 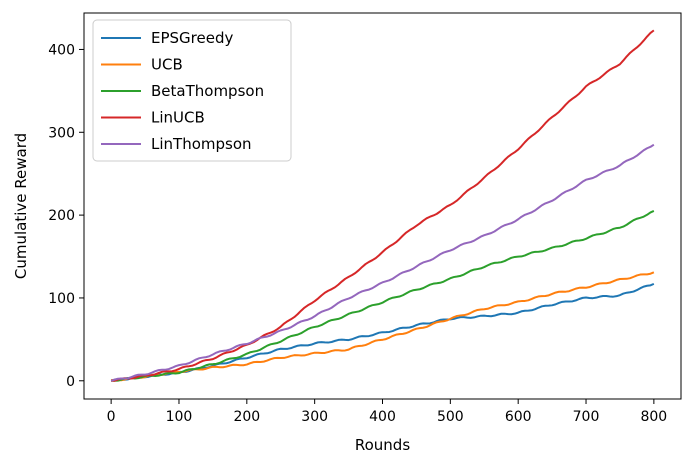 I want to click on legend-box, so click(x=192, y=90).